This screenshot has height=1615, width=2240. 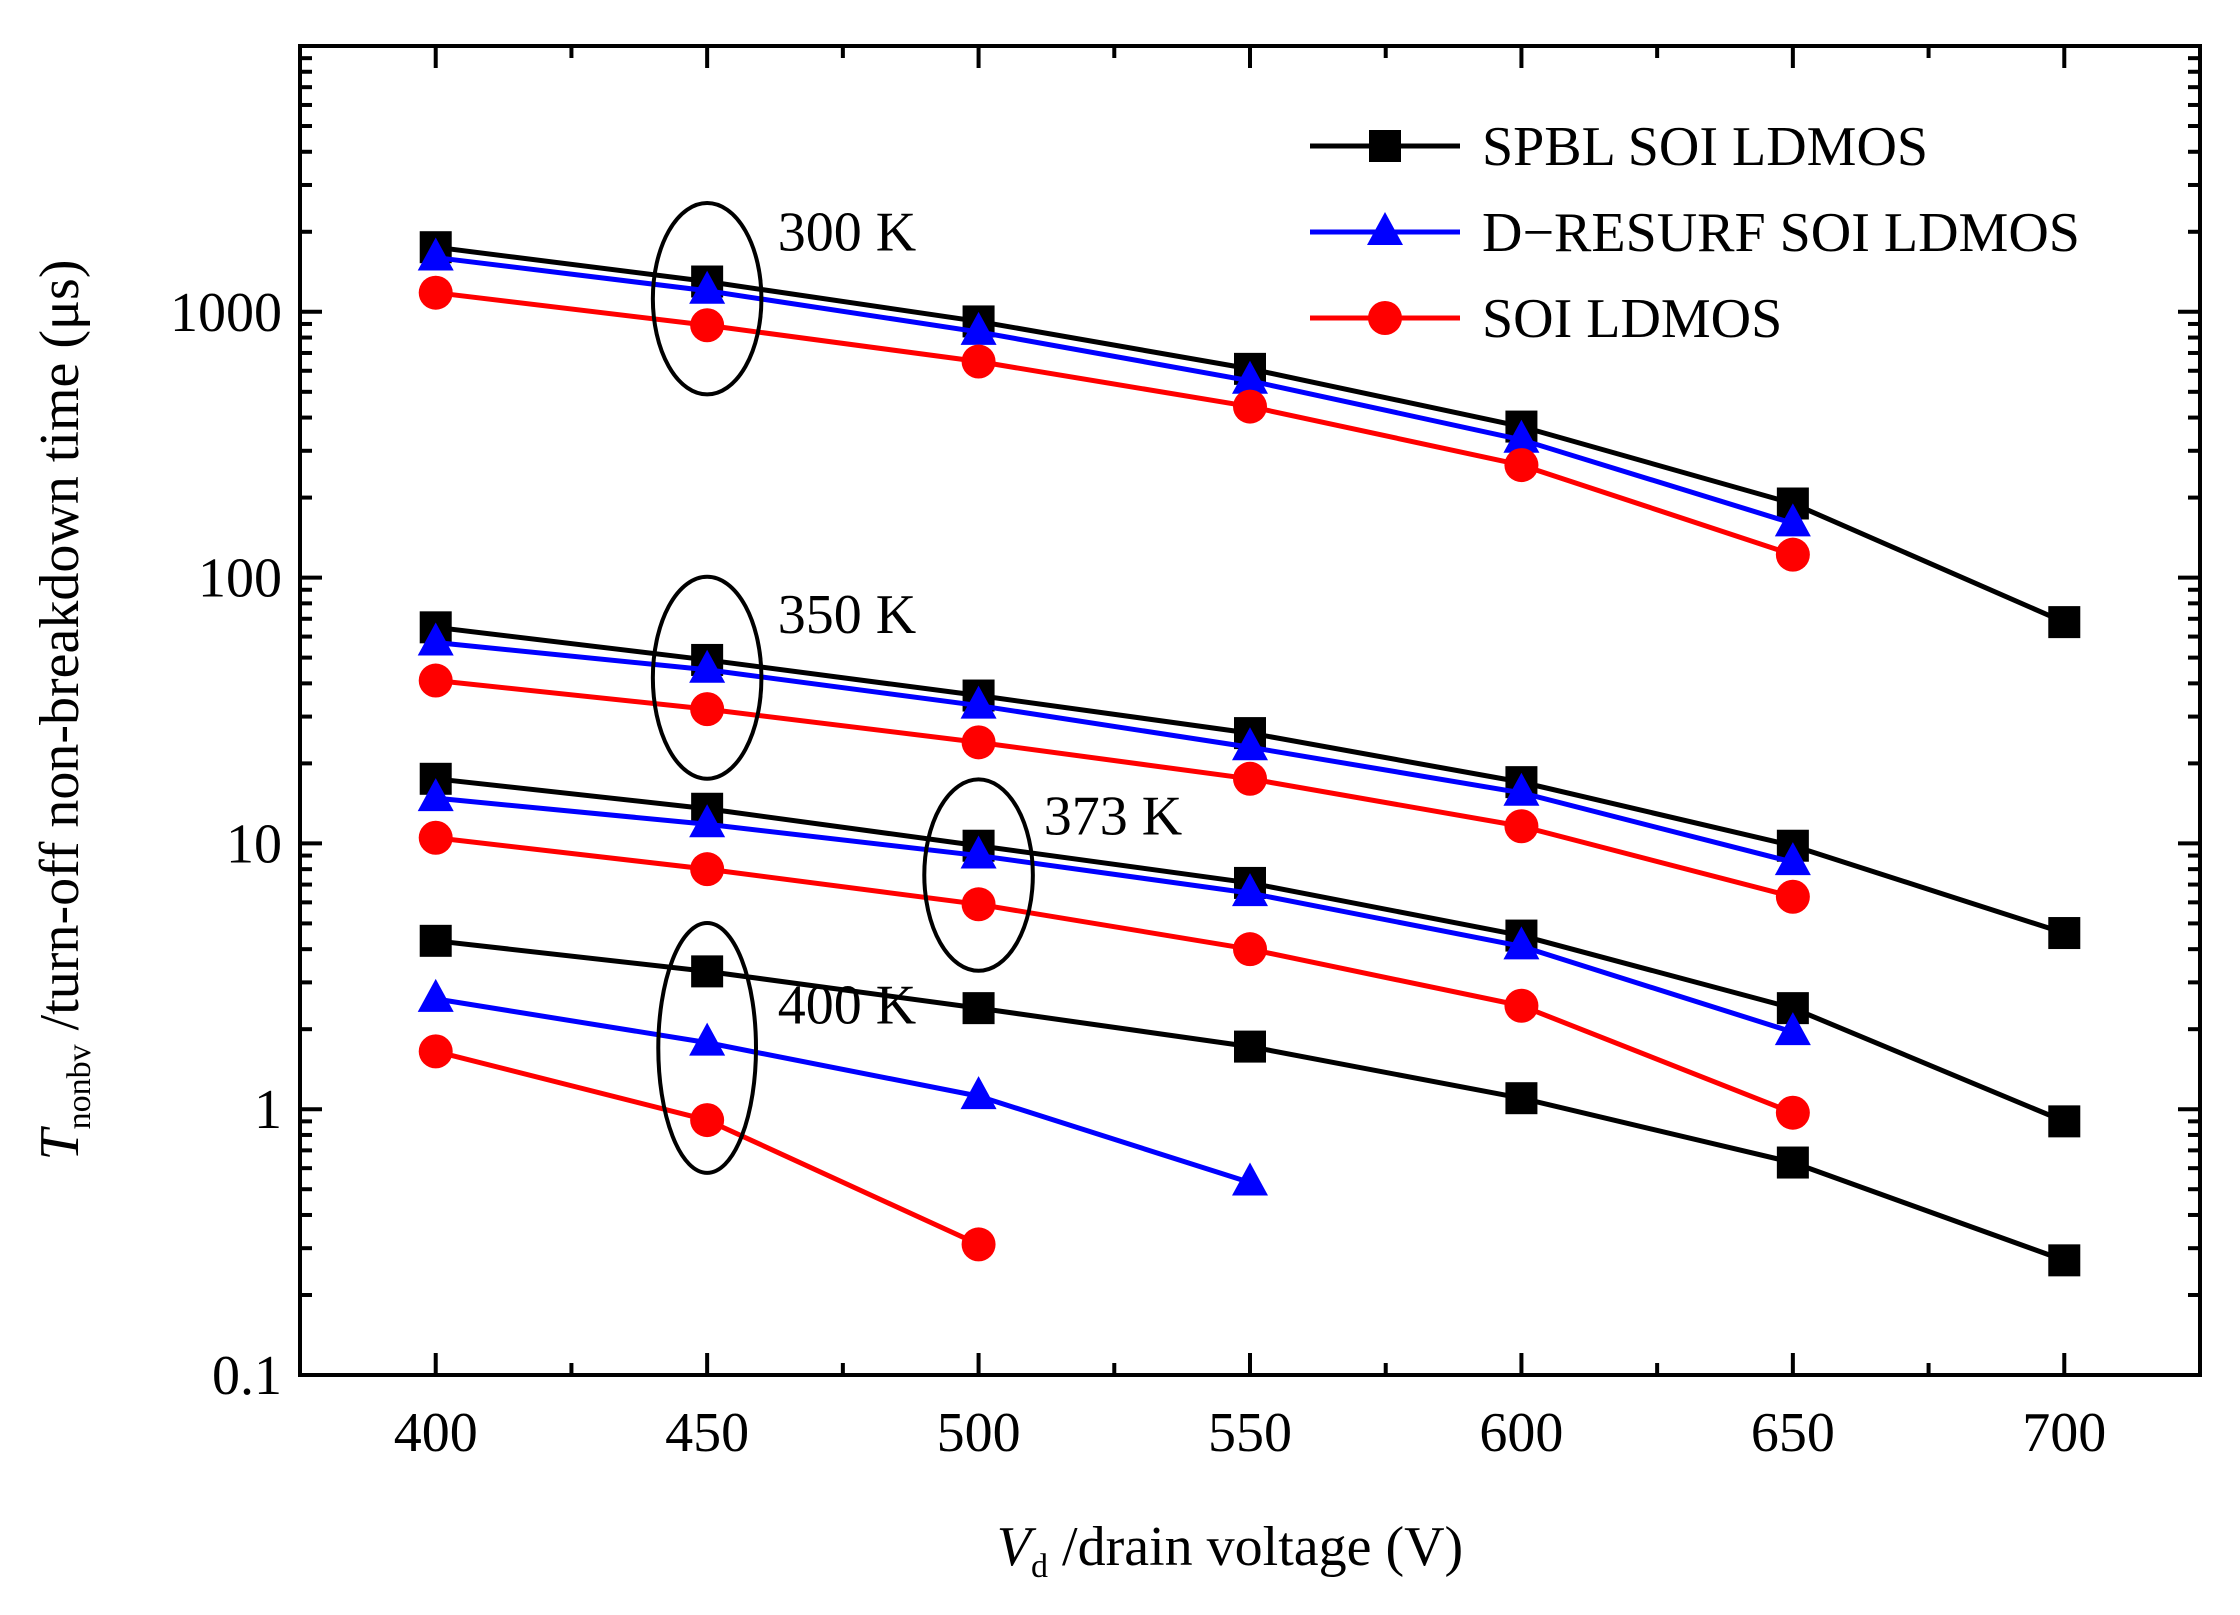 What do you see at coordinates (1113, 817) in the screenshot?
I see `temperature-label: 373 K` at bounding box center [1113, 817].